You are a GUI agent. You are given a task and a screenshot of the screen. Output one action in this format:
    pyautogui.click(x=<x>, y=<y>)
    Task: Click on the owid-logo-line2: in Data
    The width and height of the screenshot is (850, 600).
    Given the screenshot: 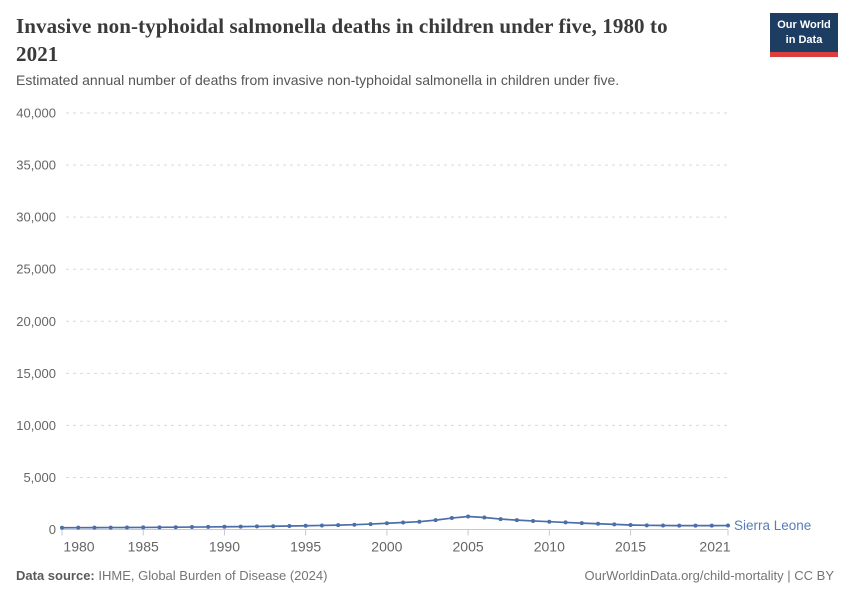 What is the action you would take?
    pyautogui.click(x=804, y=39)
    